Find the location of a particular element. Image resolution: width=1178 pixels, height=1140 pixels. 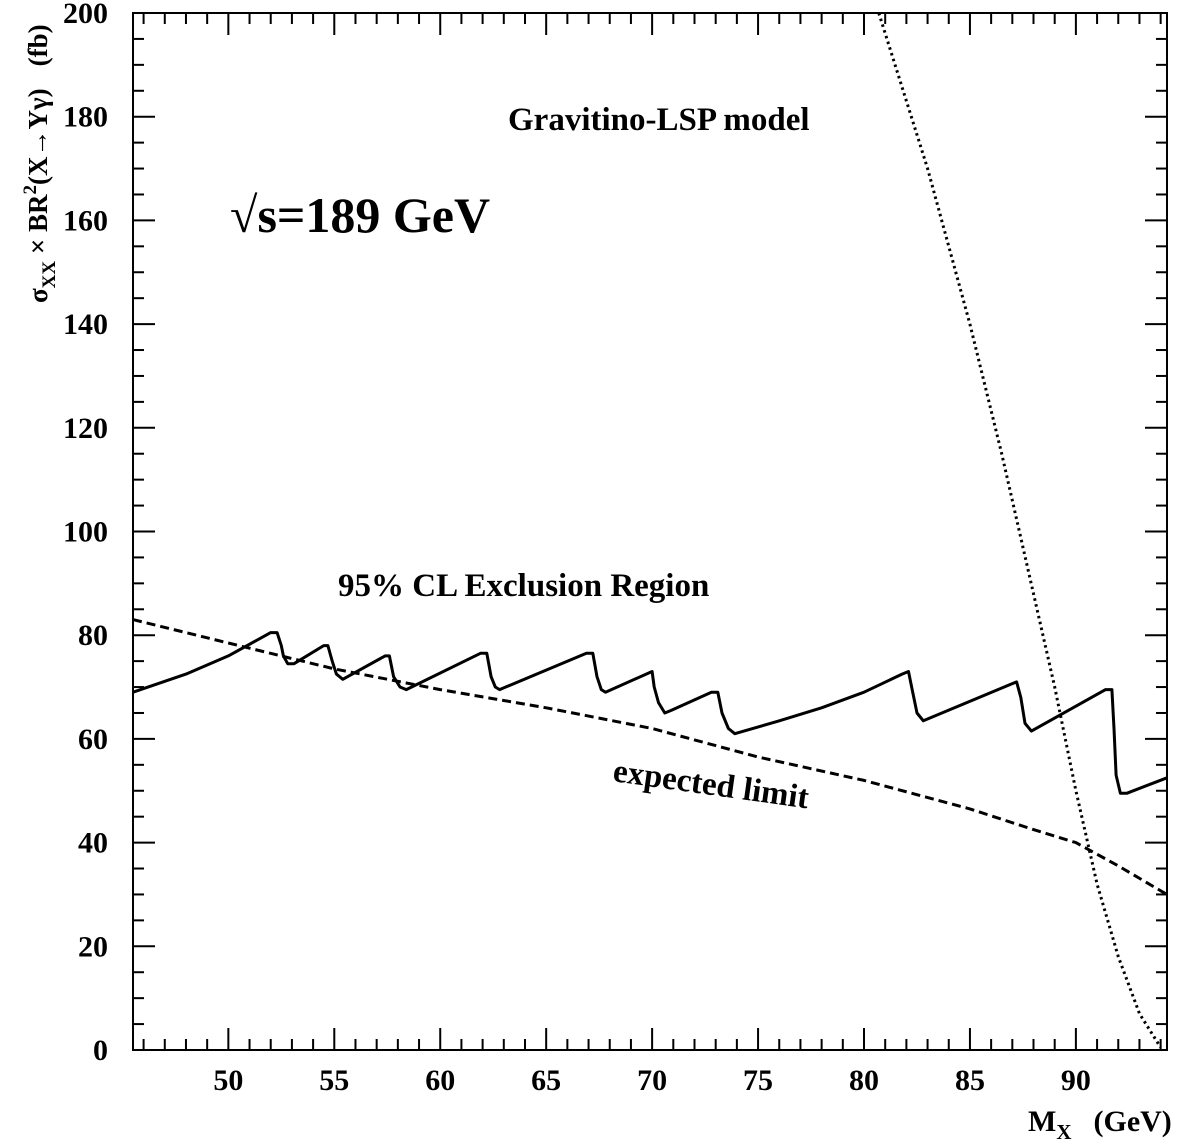

x-axis-label-main: M is located at coordinates (1042, 1121).